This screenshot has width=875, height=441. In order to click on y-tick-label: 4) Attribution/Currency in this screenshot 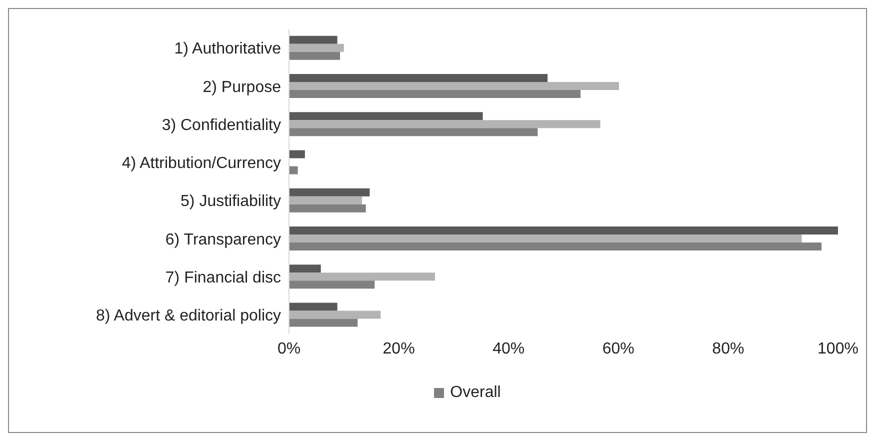, I will do `click(201, 163)`.